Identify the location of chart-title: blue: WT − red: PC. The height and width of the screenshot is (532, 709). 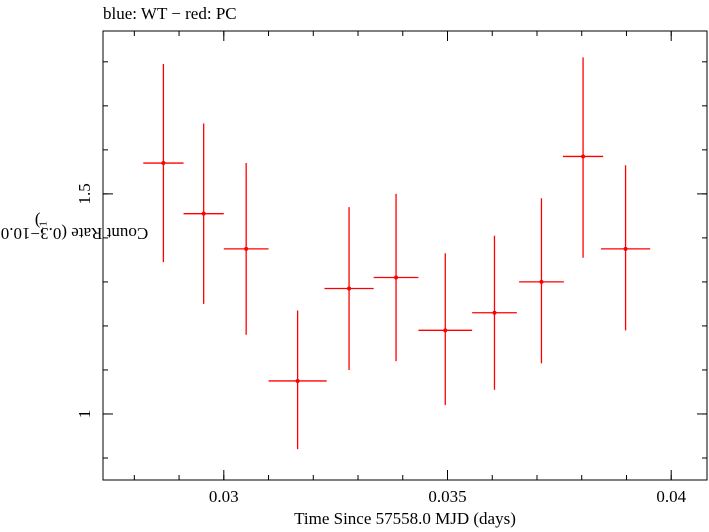
(170, 13).